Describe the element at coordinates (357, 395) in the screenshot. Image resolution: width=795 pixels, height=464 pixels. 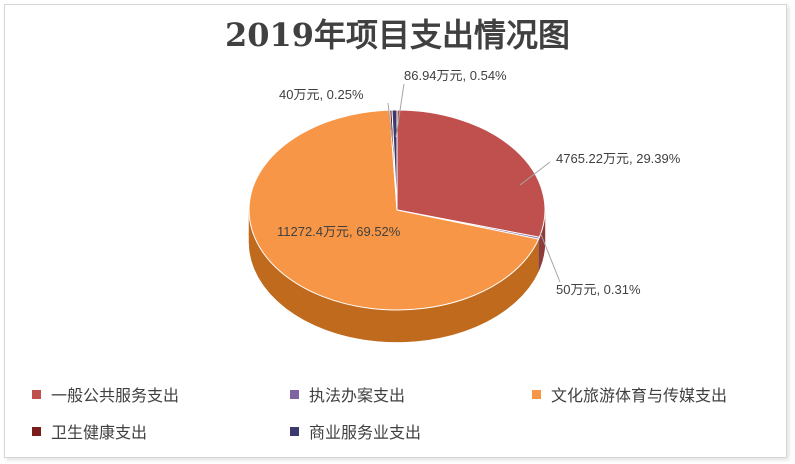
I see `legend-label: 执法办案支出` at that location.